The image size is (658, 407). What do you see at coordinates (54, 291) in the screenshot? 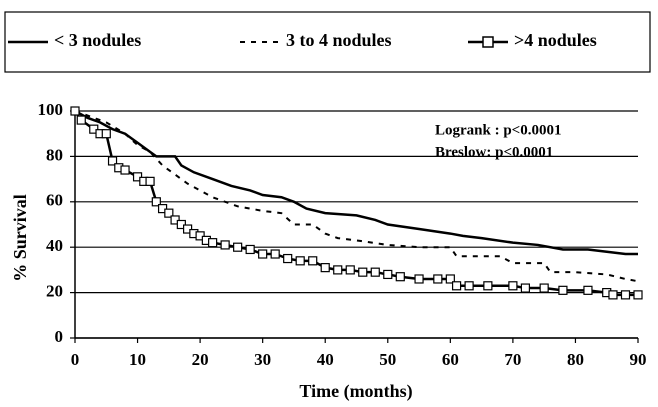
I see `y-tick-label: 20` at bounding box center [54, 291].